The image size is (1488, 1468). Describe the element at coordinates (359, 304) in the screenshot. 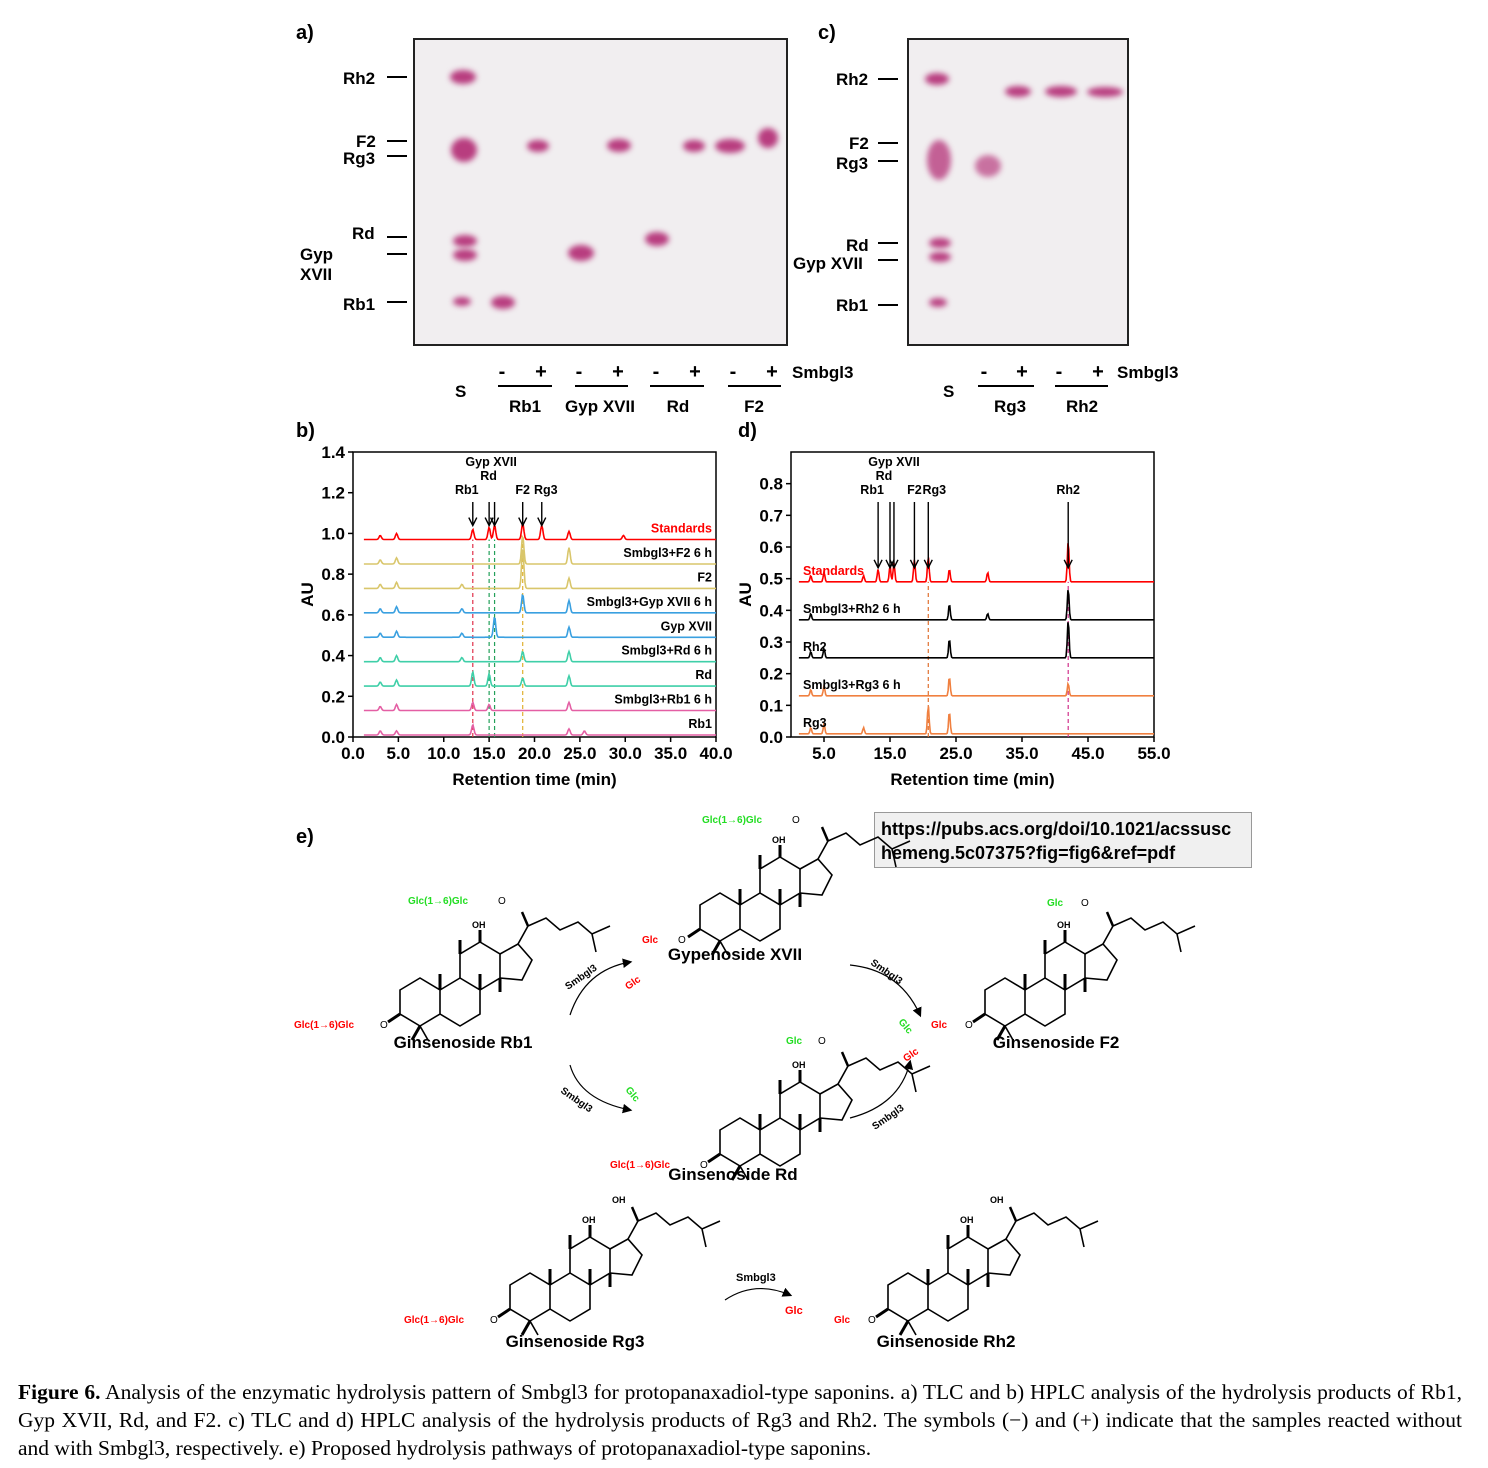

I see `tlc-a-label-rb1: Rb1` at that location.